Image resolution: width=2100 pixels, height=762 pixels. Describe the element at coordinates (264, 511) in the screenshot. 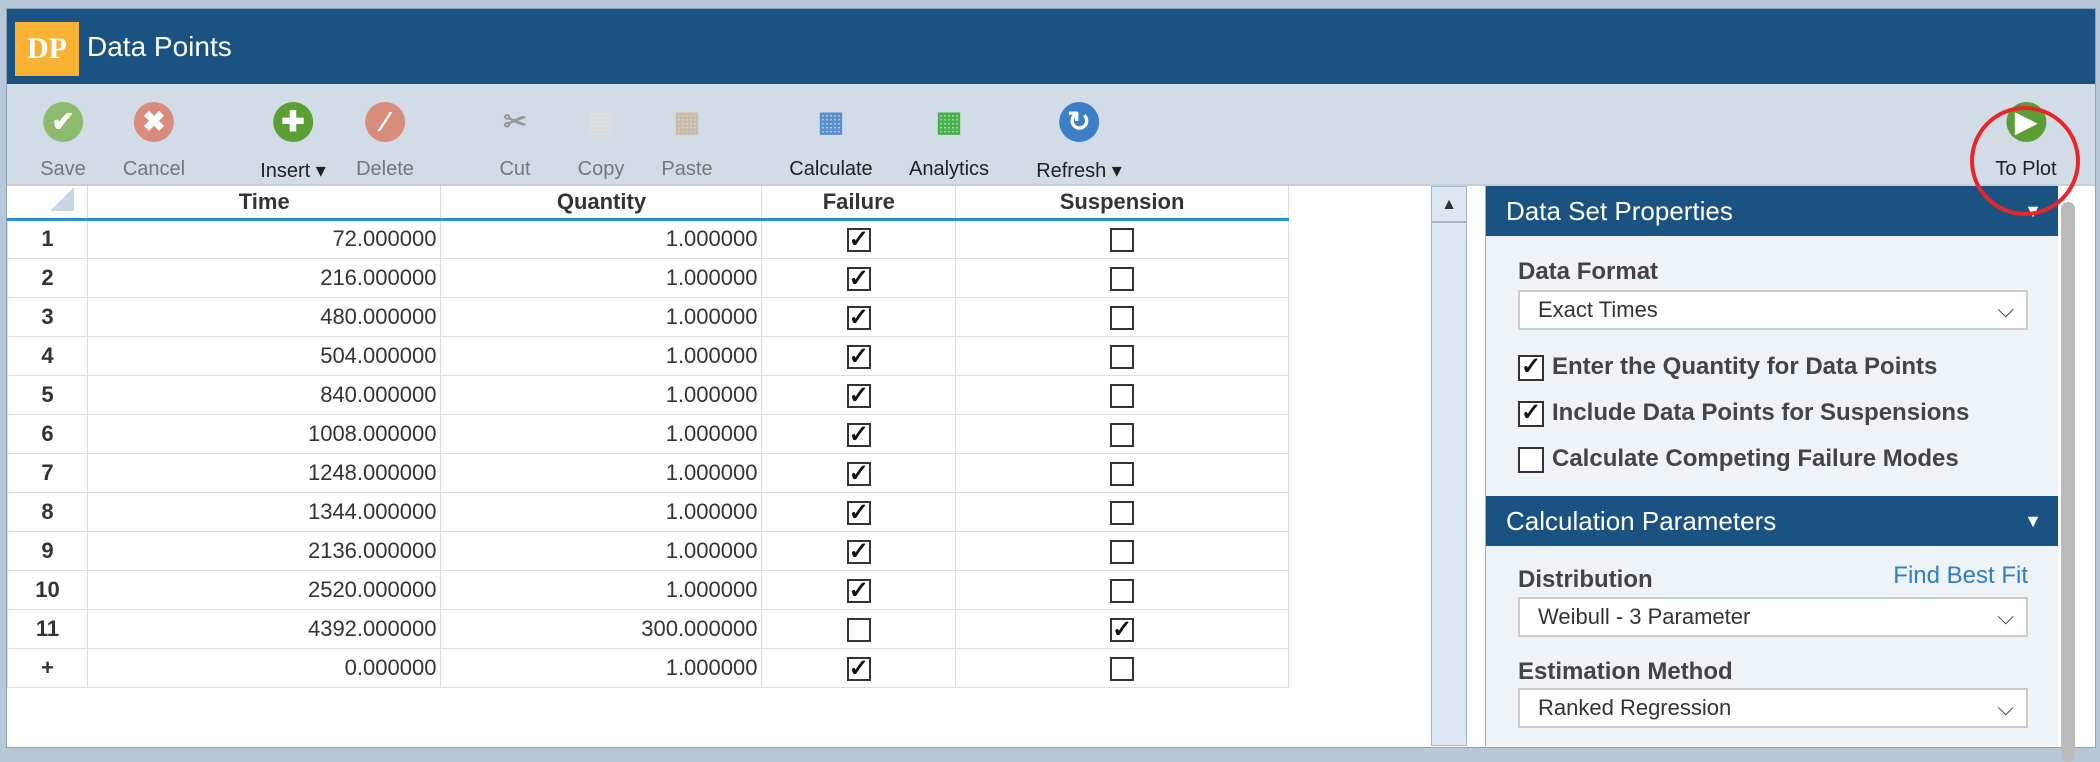

I see `time-cell: 1344.000000` at that location.